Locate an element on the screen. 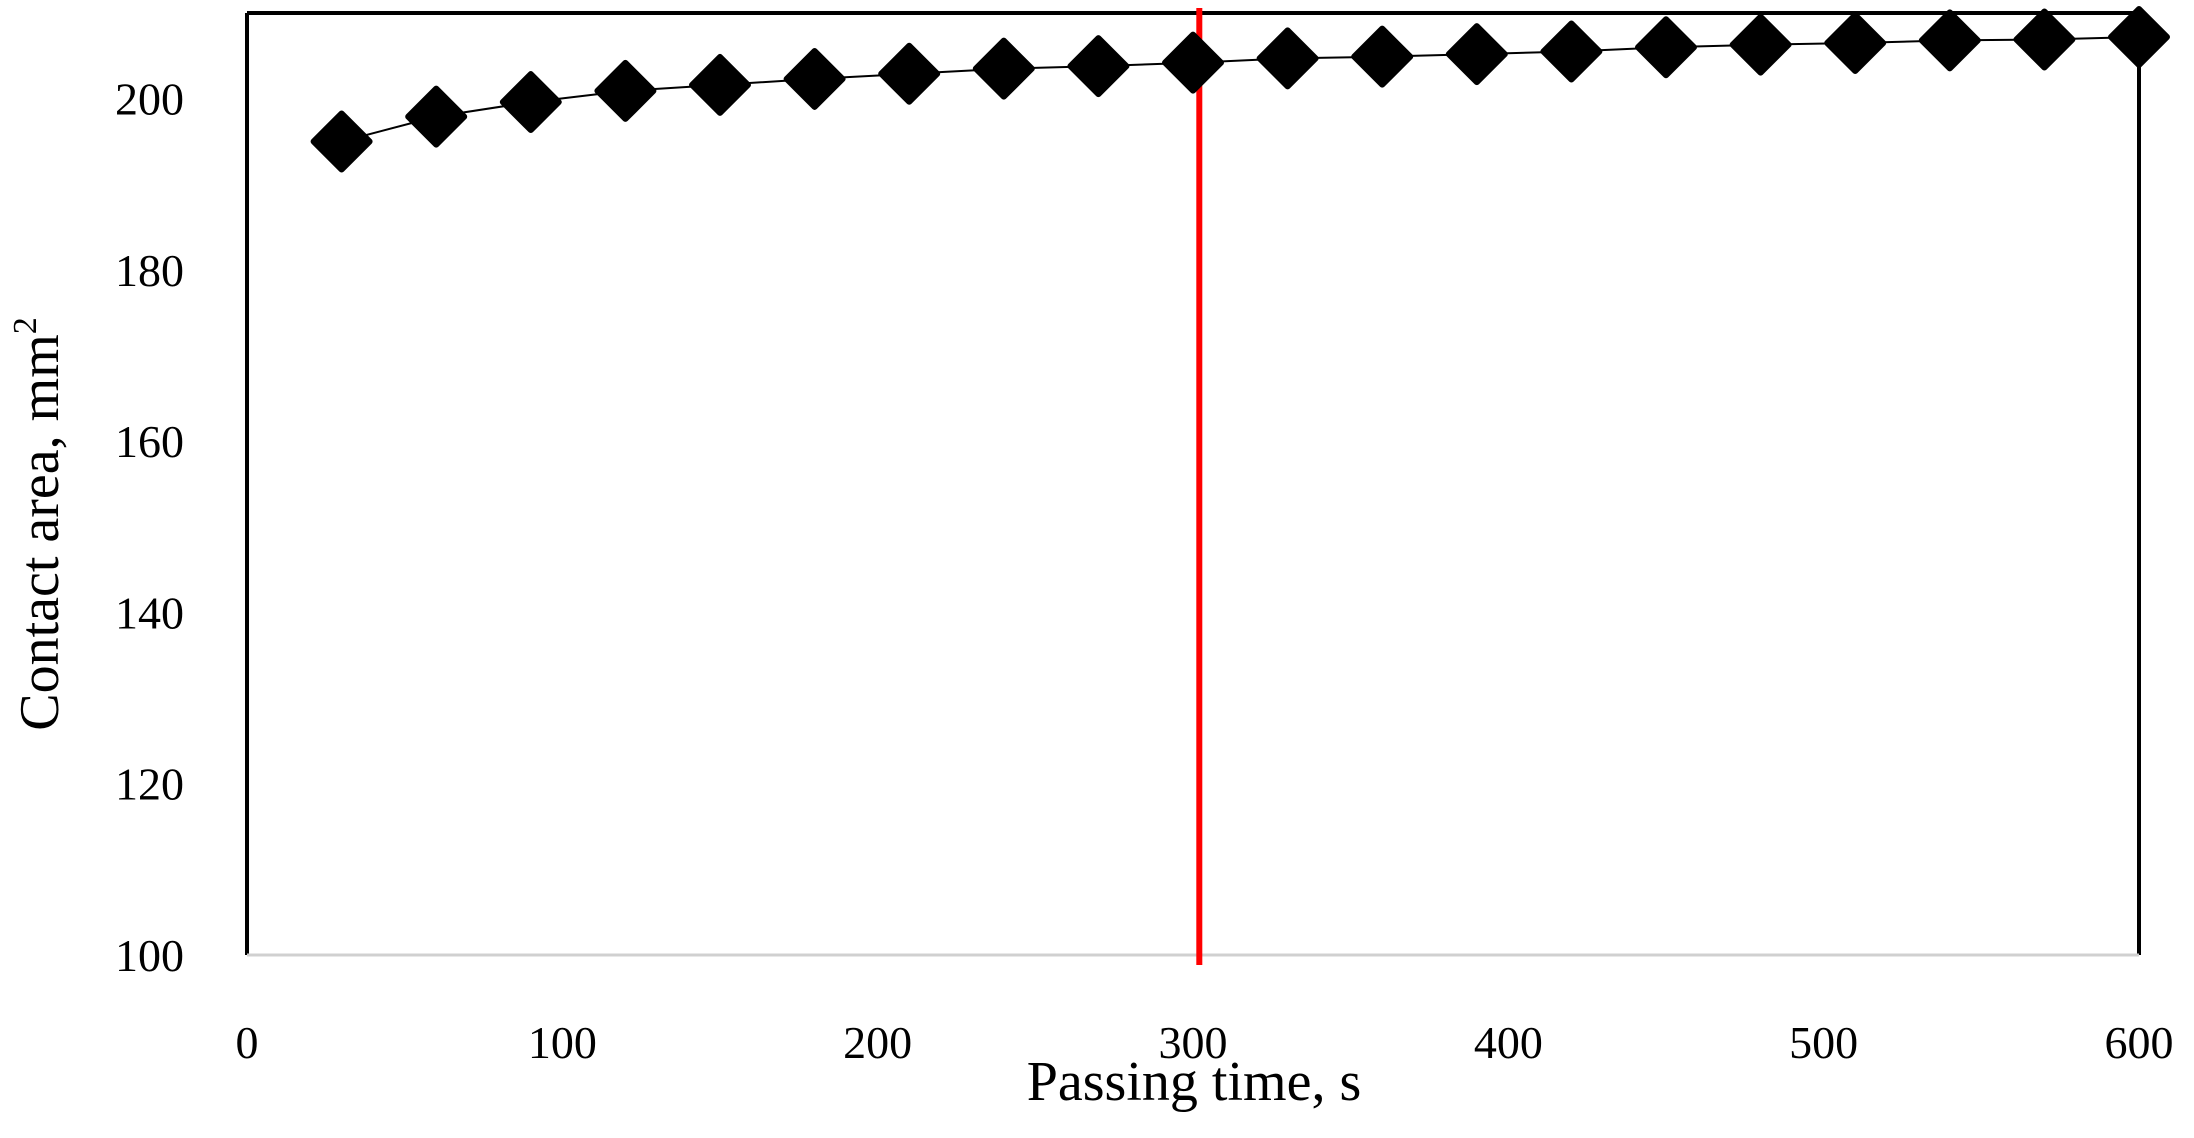 The width and height of the screenshot is (2194, 1138). y-axis-title-superscript: 2 is located at coordinates (25, 325).